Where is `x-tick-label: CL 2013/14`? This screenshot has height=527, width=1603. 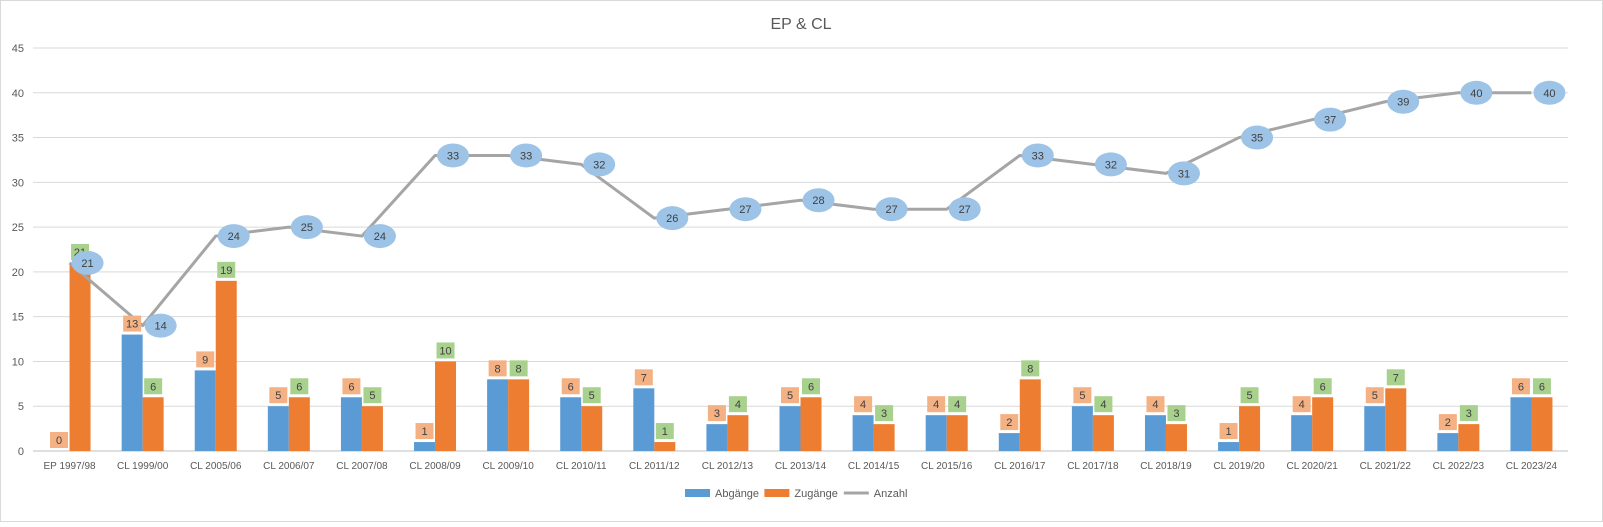 x-tick-label: CL 2013/14 is located at coordinates (801, 466).